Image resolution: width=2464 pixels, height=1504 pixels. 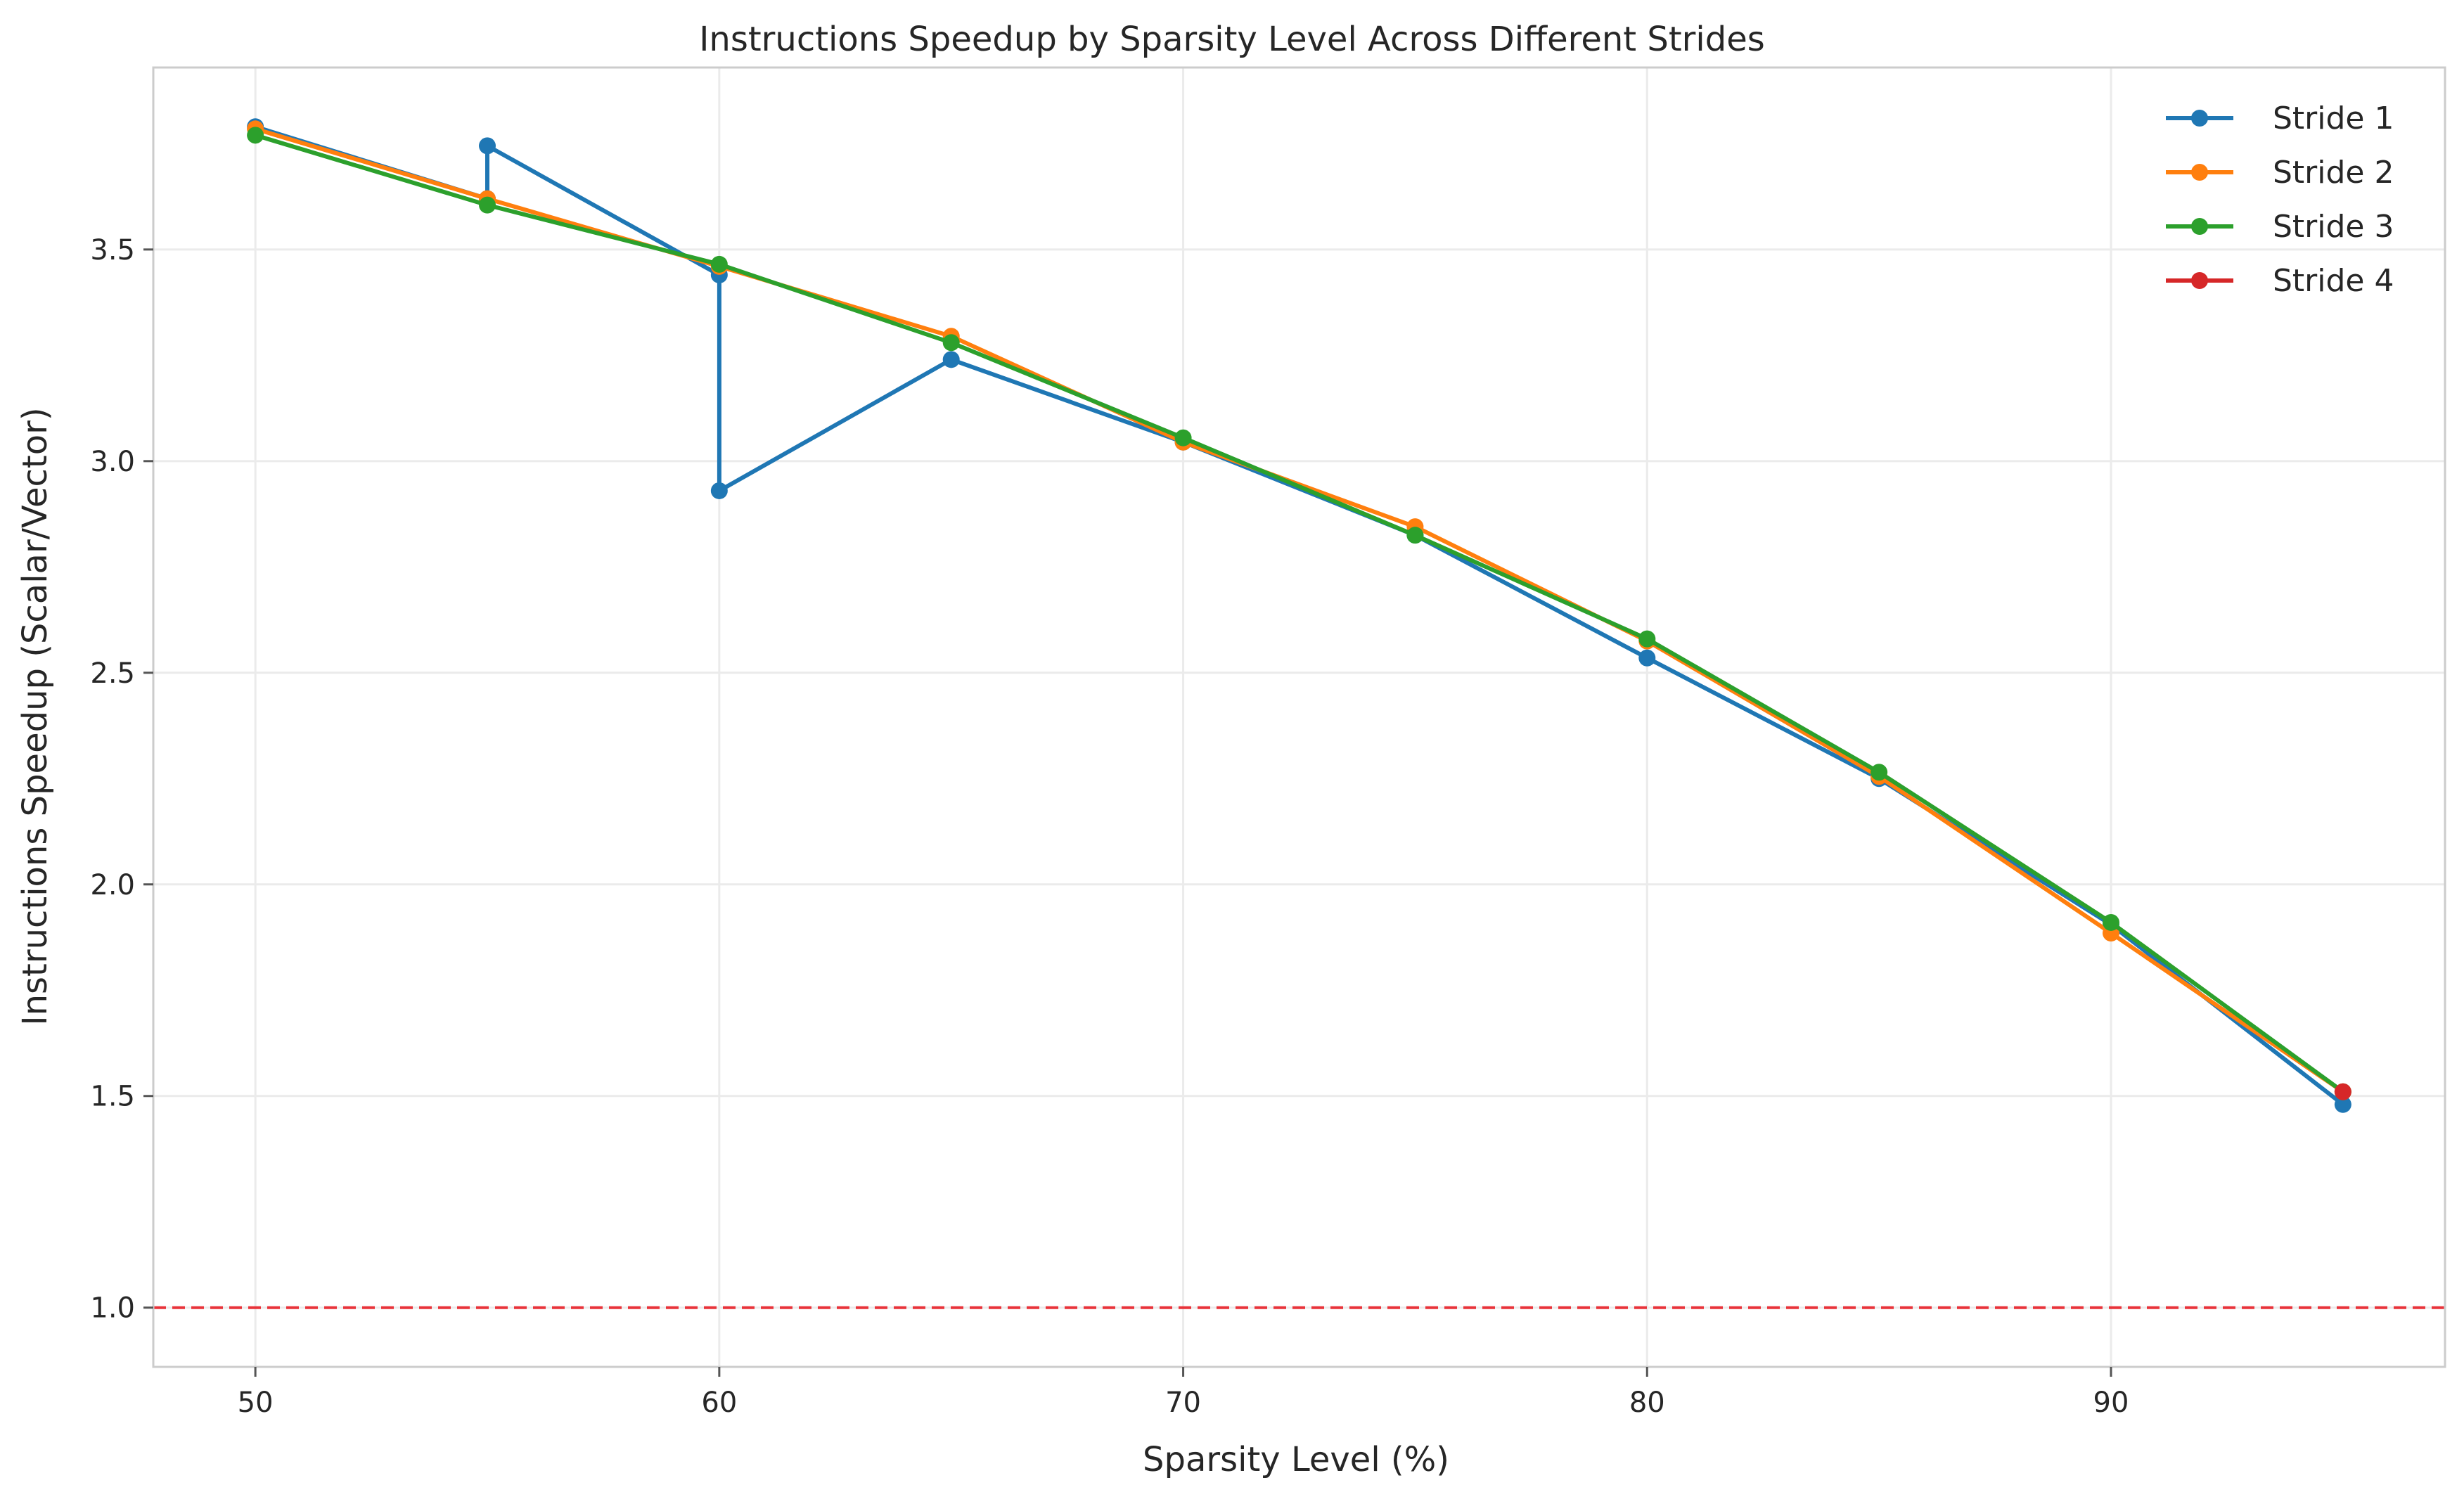 What do you see at coordinates (35, 716) in the screenshot?
I see `y-axis-label: Instructions Speedup (Scalar/Vector)` at bounding box center [35, 716].